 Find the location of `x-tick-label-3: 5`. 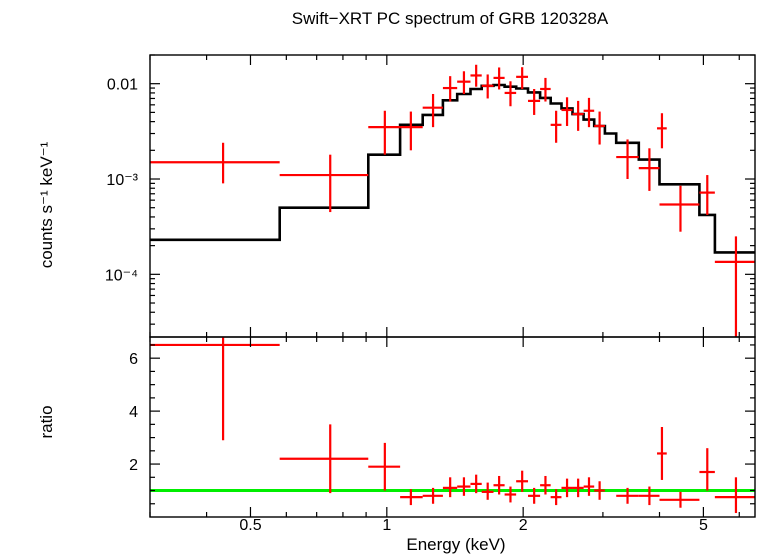

x-tick-label-3: 5 is located at coordinates (703, 525).